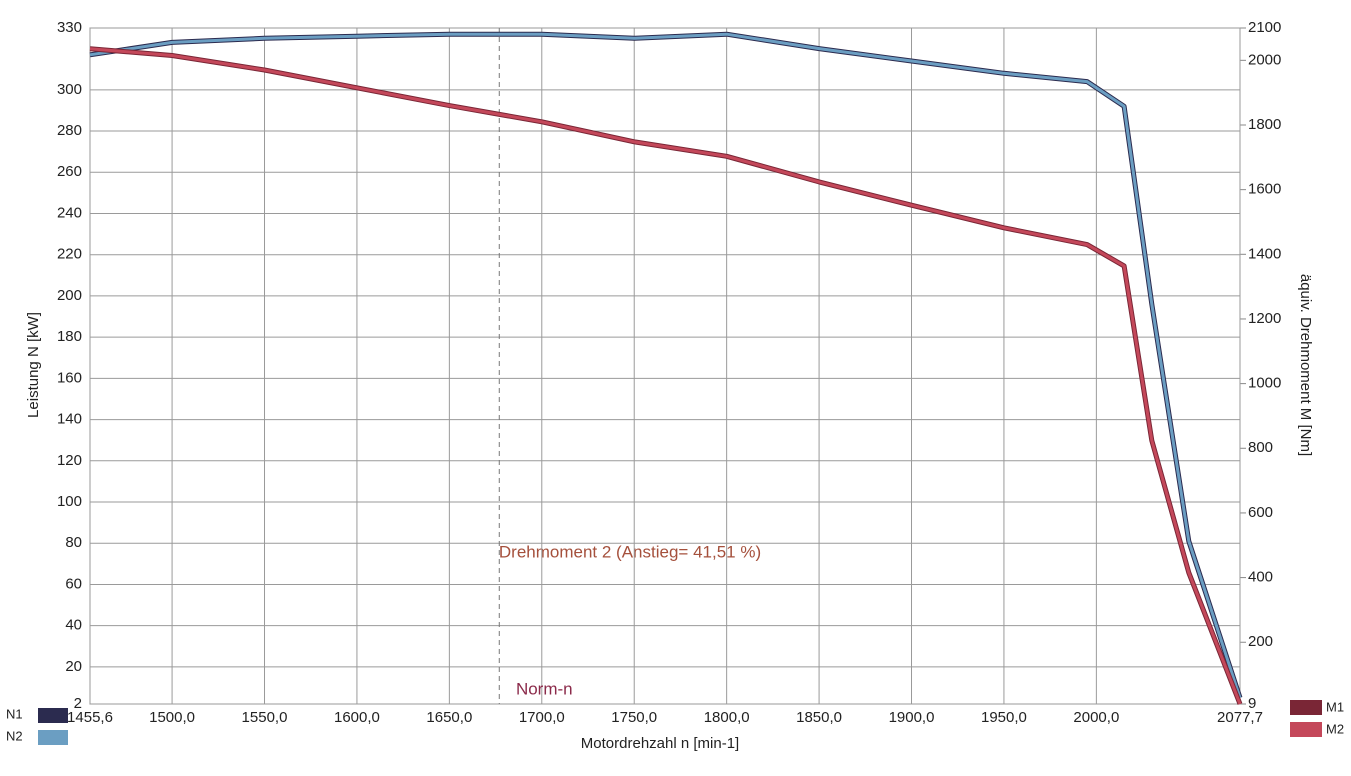 The image size is (1351, 776). What do you see at coordinates (69, 377) in the screenshot?
I see `y-tick-label: 160` at bounding box center [69, 377].